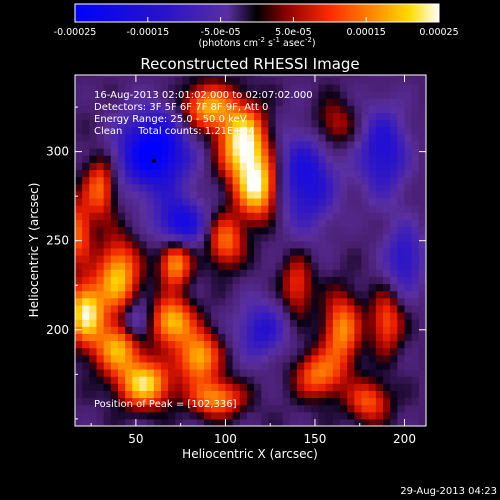 Image resolution: width=500 pixels, height=500 pixels. What do you see at coordinates (57, 330) in the screenshot?
I see `y-tick-label: 200` at bounding box center [57, 330].